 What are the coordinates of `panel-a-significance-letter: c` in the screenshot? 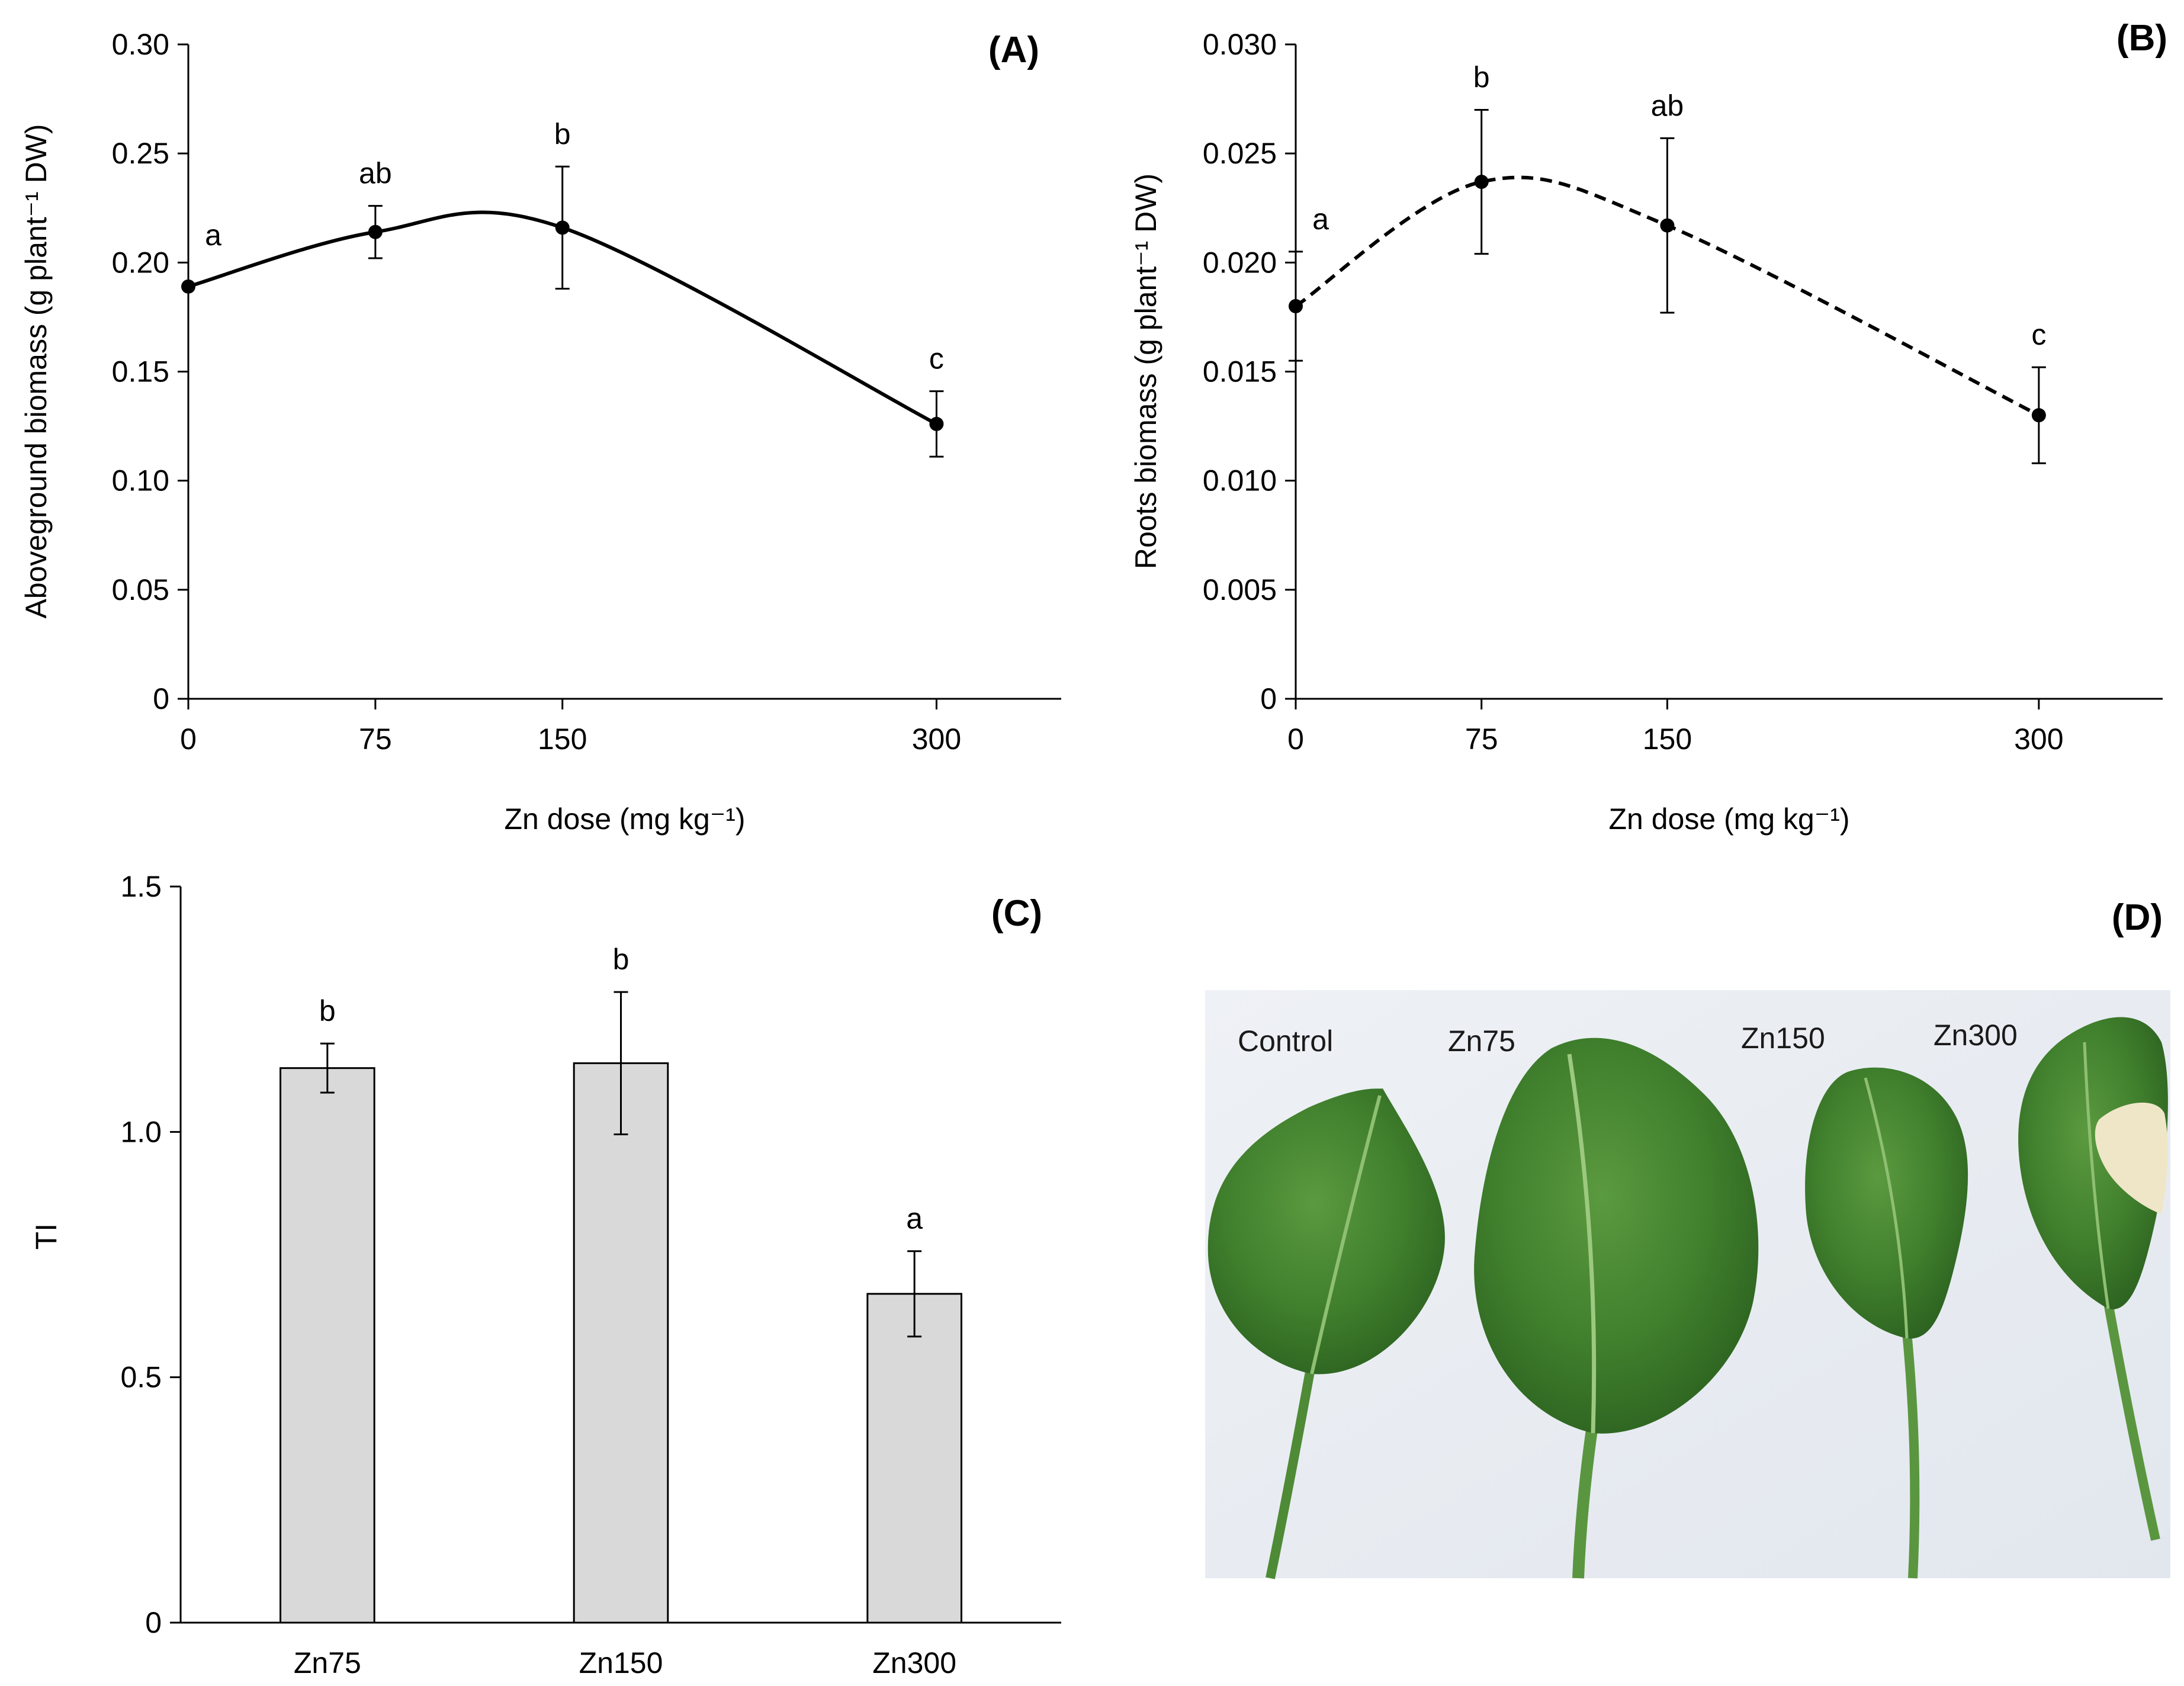 It's located at (937, 358).